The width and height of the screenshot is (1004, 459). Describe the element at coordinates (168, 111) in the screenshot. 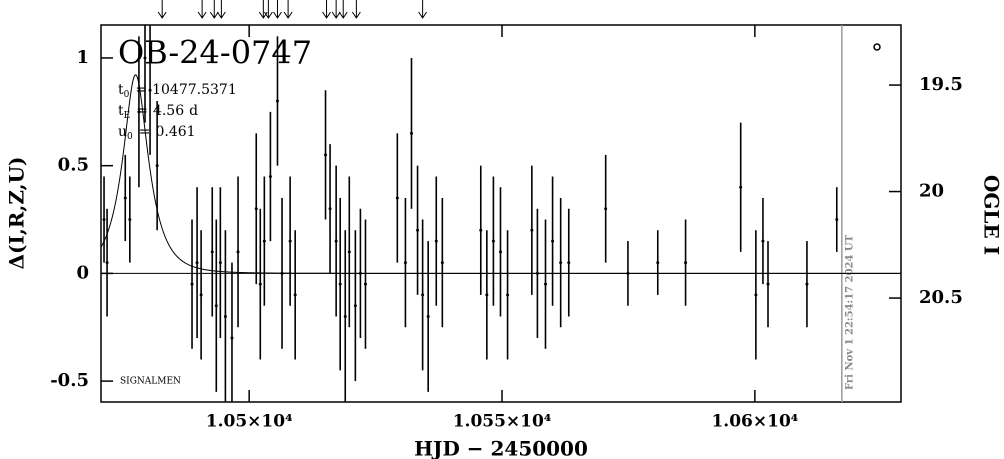

I see `param-part: 4.56` at that location.